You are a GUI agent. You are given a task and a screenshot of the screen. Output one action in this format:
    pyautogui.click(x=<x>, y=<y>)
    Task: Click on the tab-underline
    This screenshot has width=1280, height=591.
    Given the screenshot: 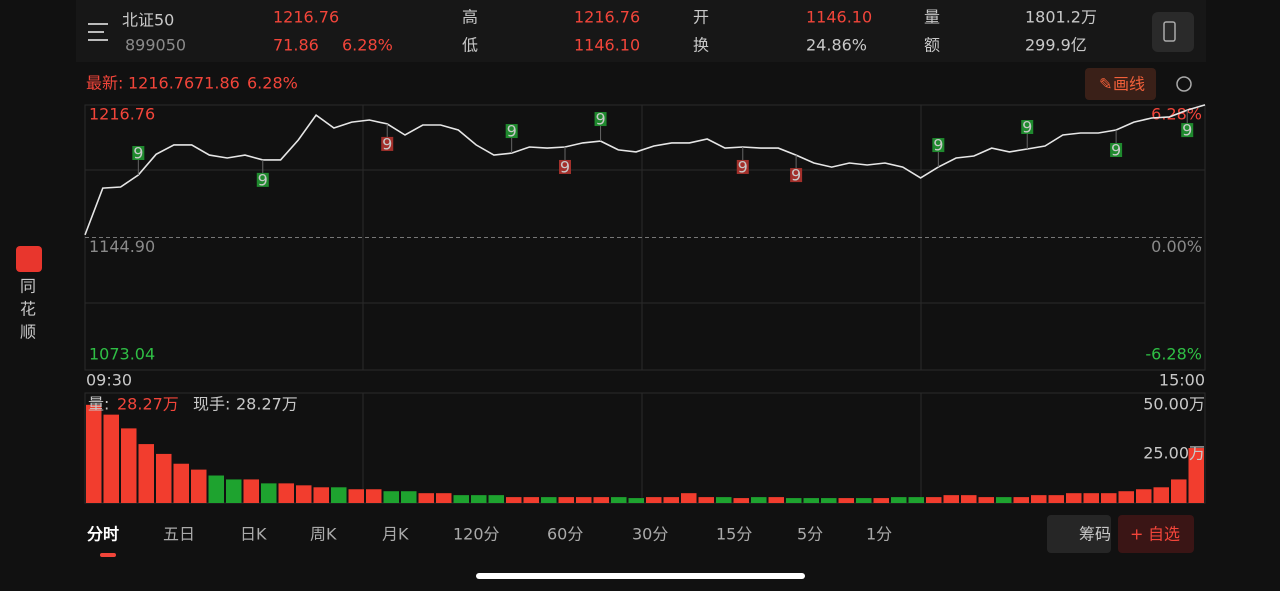 What is the action you would take?
    pyautogui.click(x=108, y=555)
    